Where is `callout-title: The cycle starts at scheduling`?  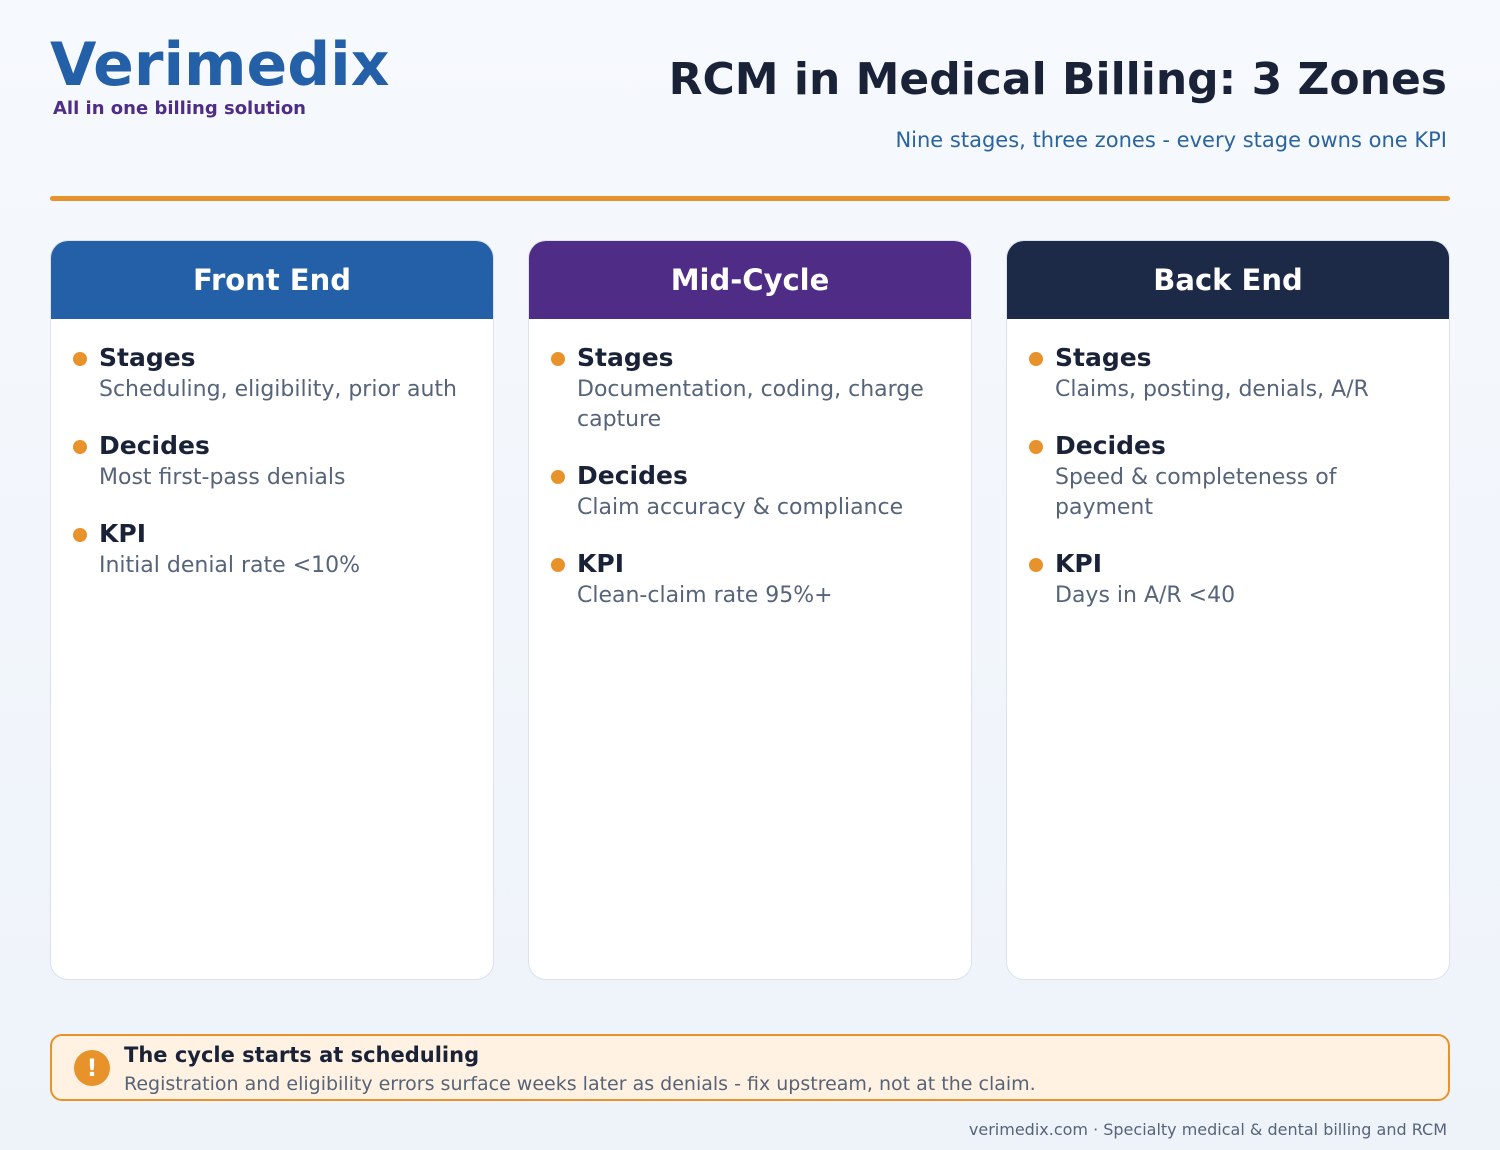 callout-title: The cycle starts at scheduling is located at coordinates (302, 1055).